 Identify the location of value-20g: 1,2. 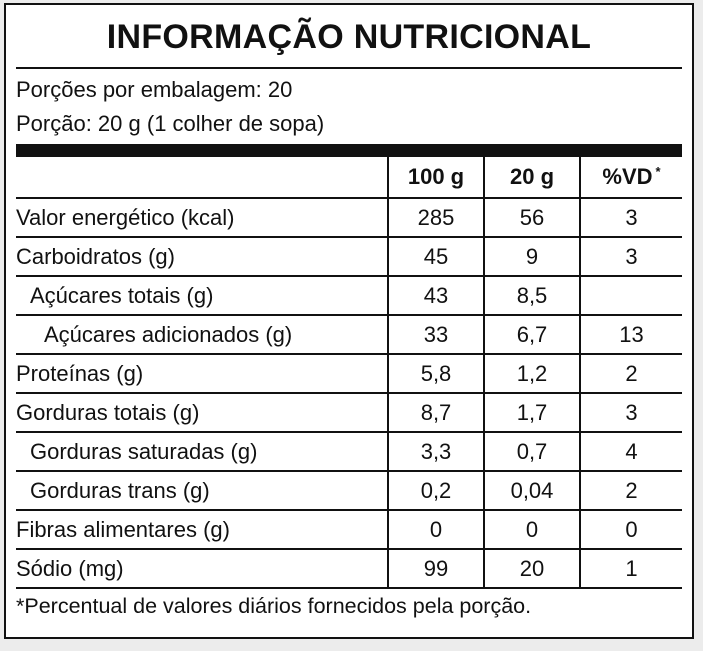
(531, 373).